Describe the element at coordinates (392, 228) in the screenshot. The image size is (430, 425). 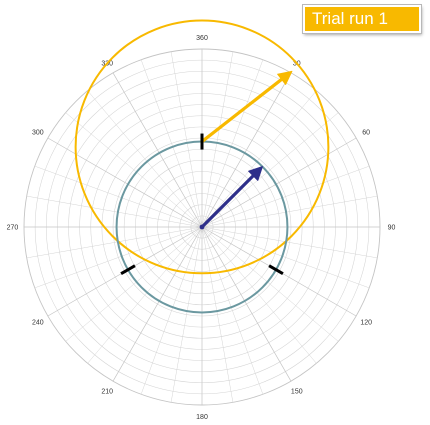
I see `angle-tick-label-90: 90` at that location.